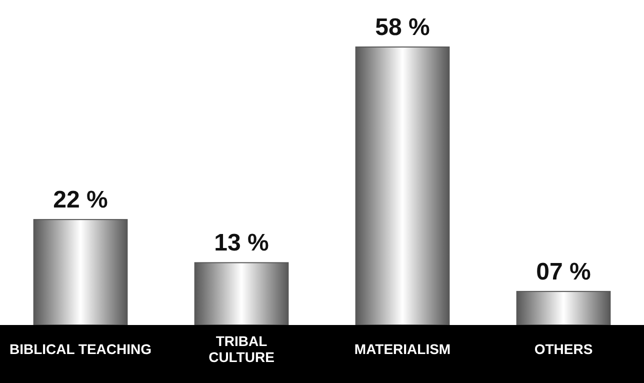  I want to click on data-label: 58 %, so click(402, 27).